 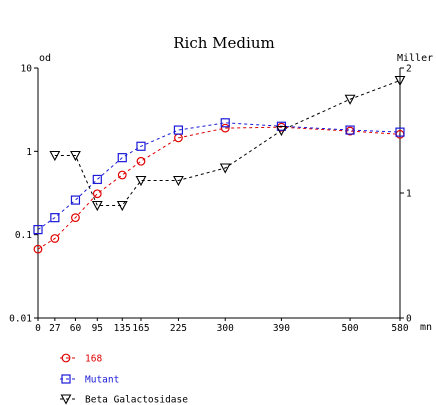 I want to click on y-axis-right-label: Miller, so click(x=415, y=58).